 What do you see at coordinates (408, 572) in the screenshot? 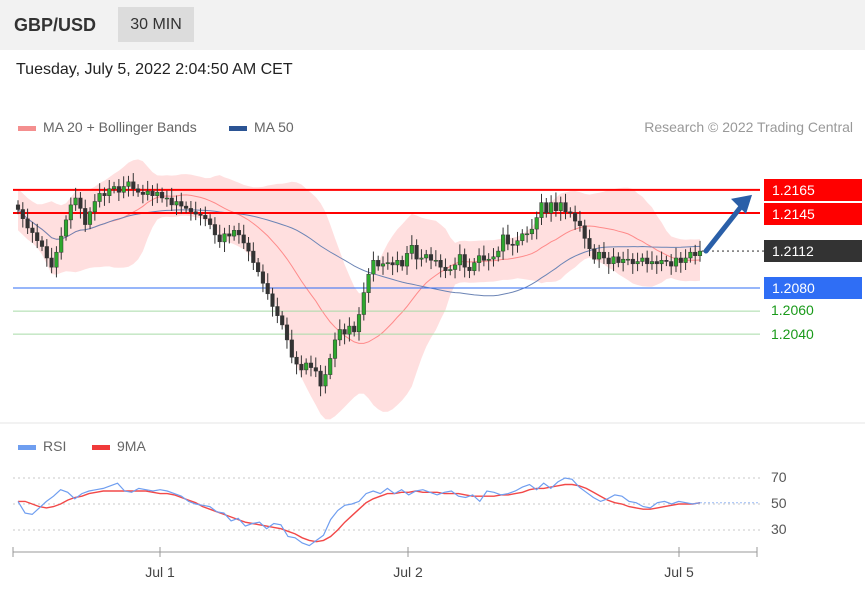
I see `x-label-jul2: Jul 2` at bounding box center [408, 572].